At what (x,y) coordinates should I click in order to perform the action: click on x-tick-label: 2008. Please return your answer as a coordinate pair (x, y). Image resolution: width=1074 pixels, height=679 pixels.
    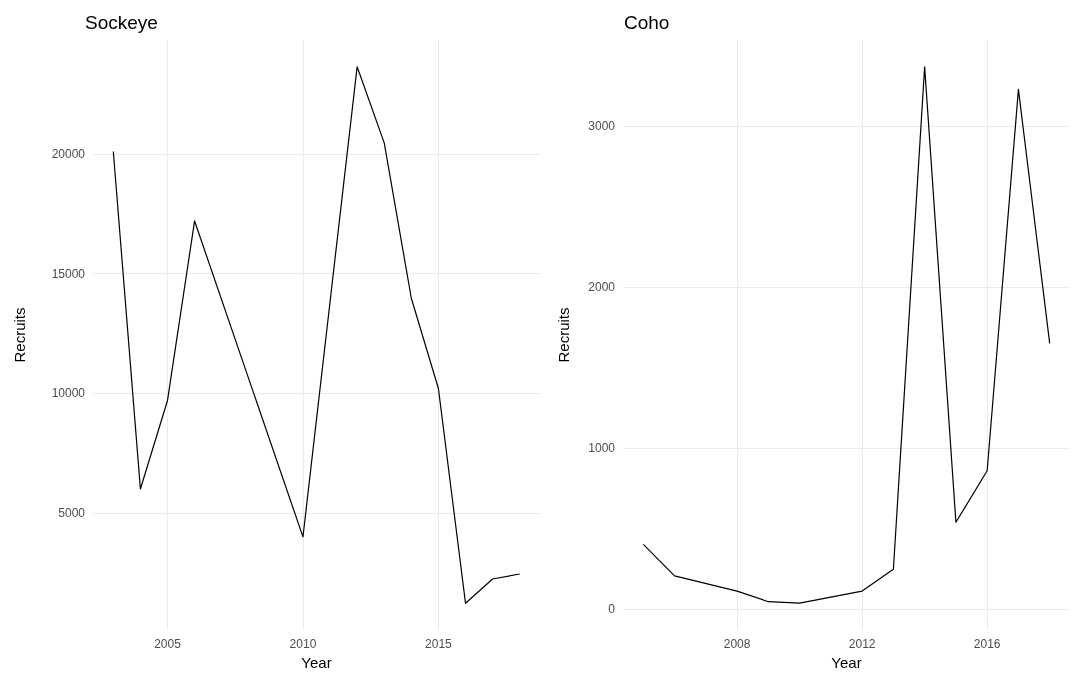
    Looking at the image, I should click on (737, 644).